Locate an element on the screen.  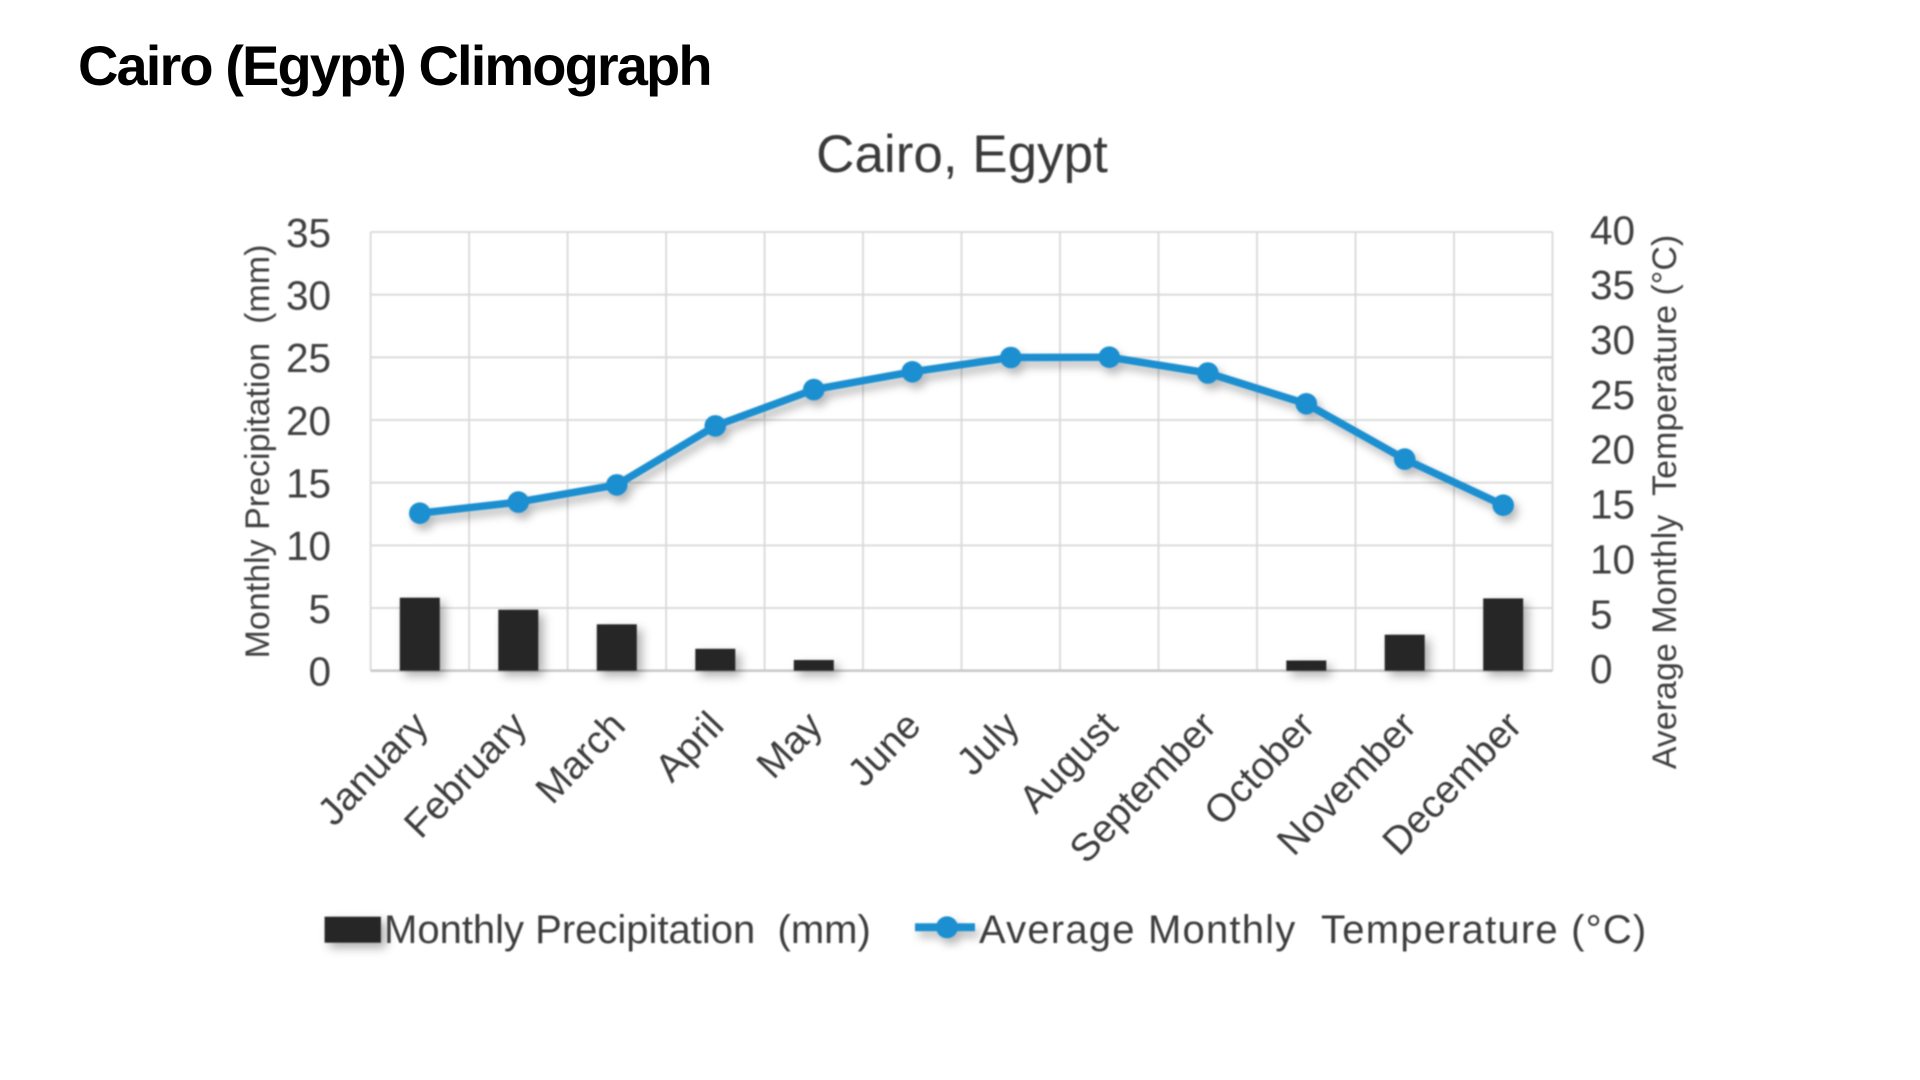
svg-text: May is located at coordinates (790, 745).